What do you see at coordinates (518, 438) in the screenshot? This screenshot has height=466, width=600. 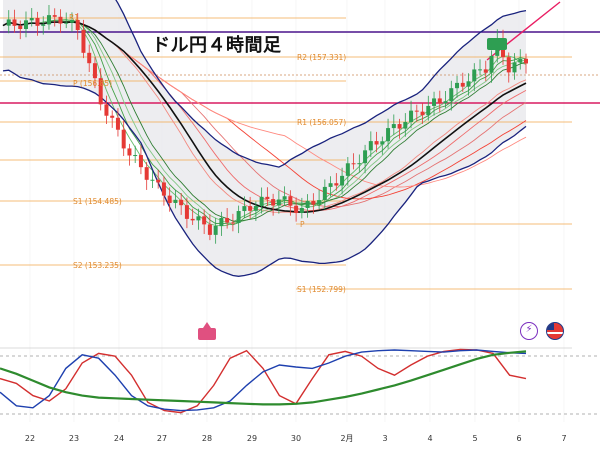 I see `x-tick-label: 6` at bounding box center [518, 438].